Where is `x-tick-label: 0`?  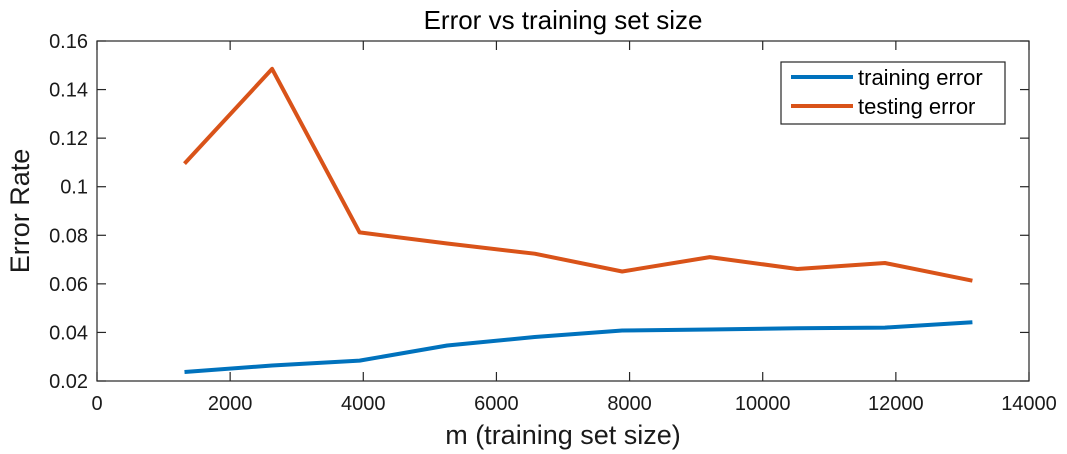
x-tick-label: 0 is located at coordinates (96, 404).